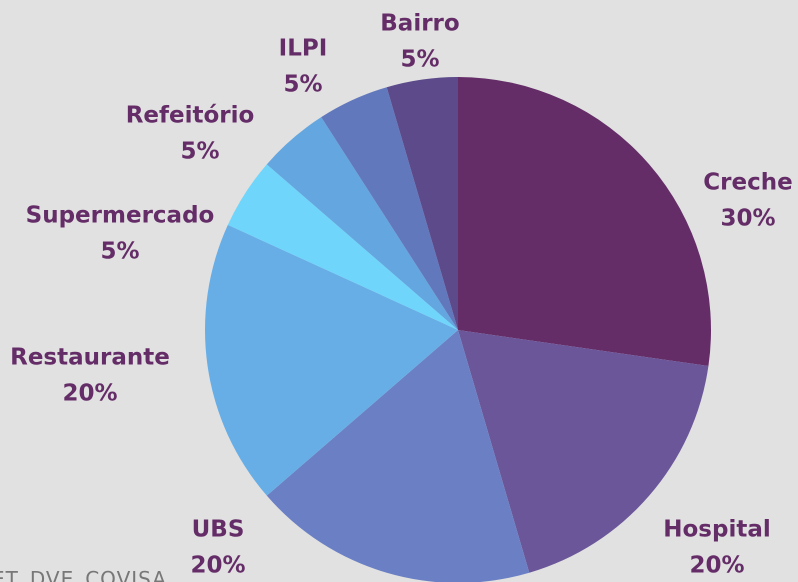 The height and width of the screenshot is (582, 798). Describe the element at coordinates (218, 530) in the screenshot. I see `slice-label: UBS` at that location.